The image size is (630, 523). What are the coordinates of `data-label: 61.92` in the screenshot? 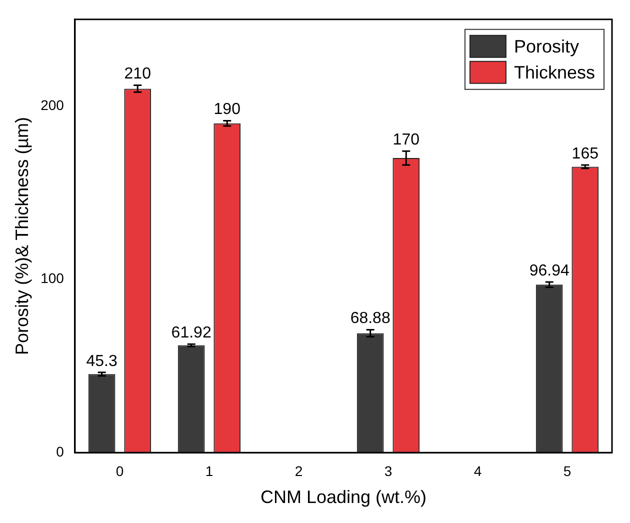 It's located at (191, 333).